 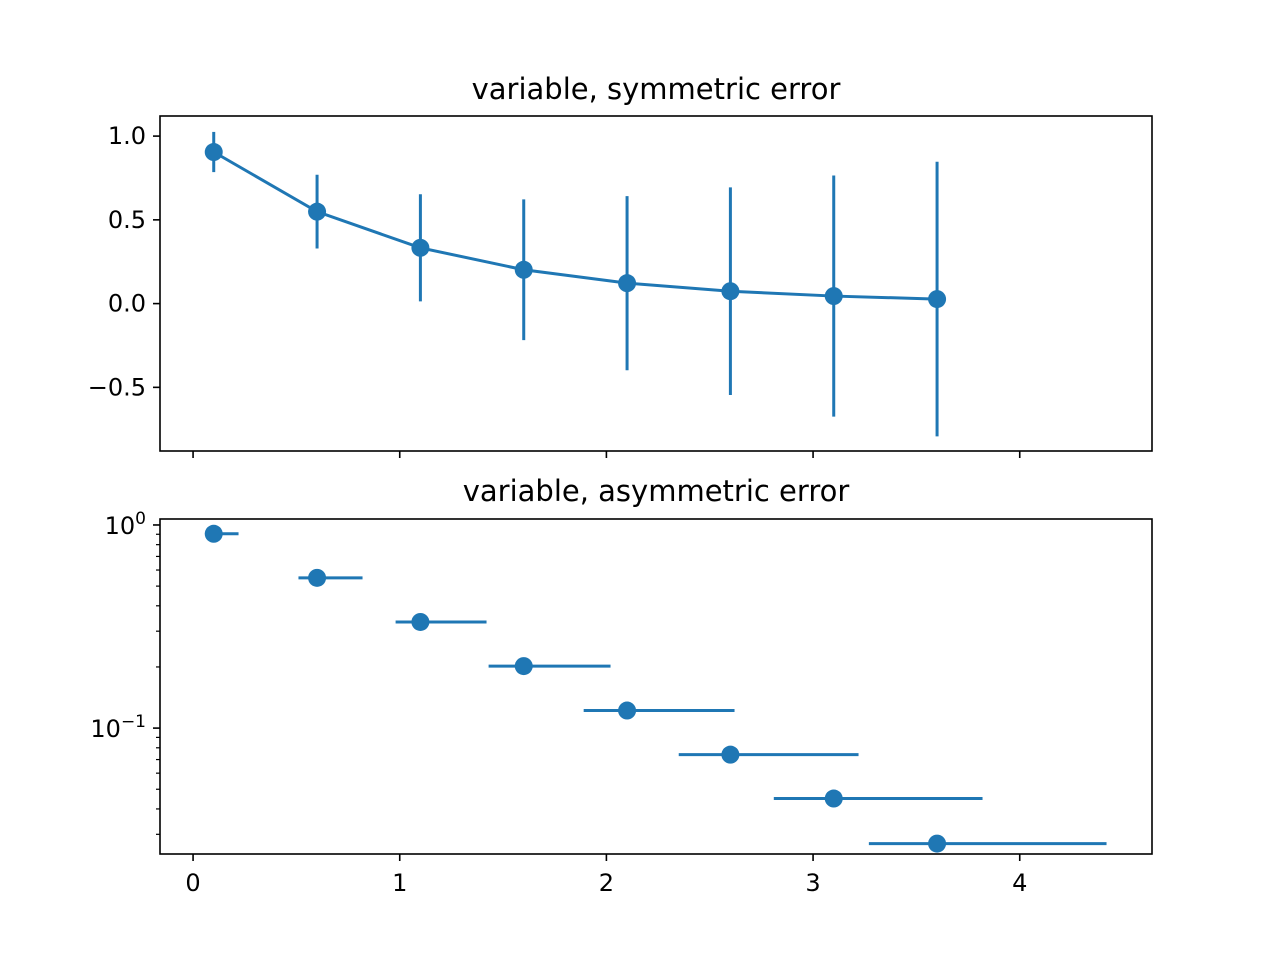 I want to click on series-line, so click(x=575, y=225).